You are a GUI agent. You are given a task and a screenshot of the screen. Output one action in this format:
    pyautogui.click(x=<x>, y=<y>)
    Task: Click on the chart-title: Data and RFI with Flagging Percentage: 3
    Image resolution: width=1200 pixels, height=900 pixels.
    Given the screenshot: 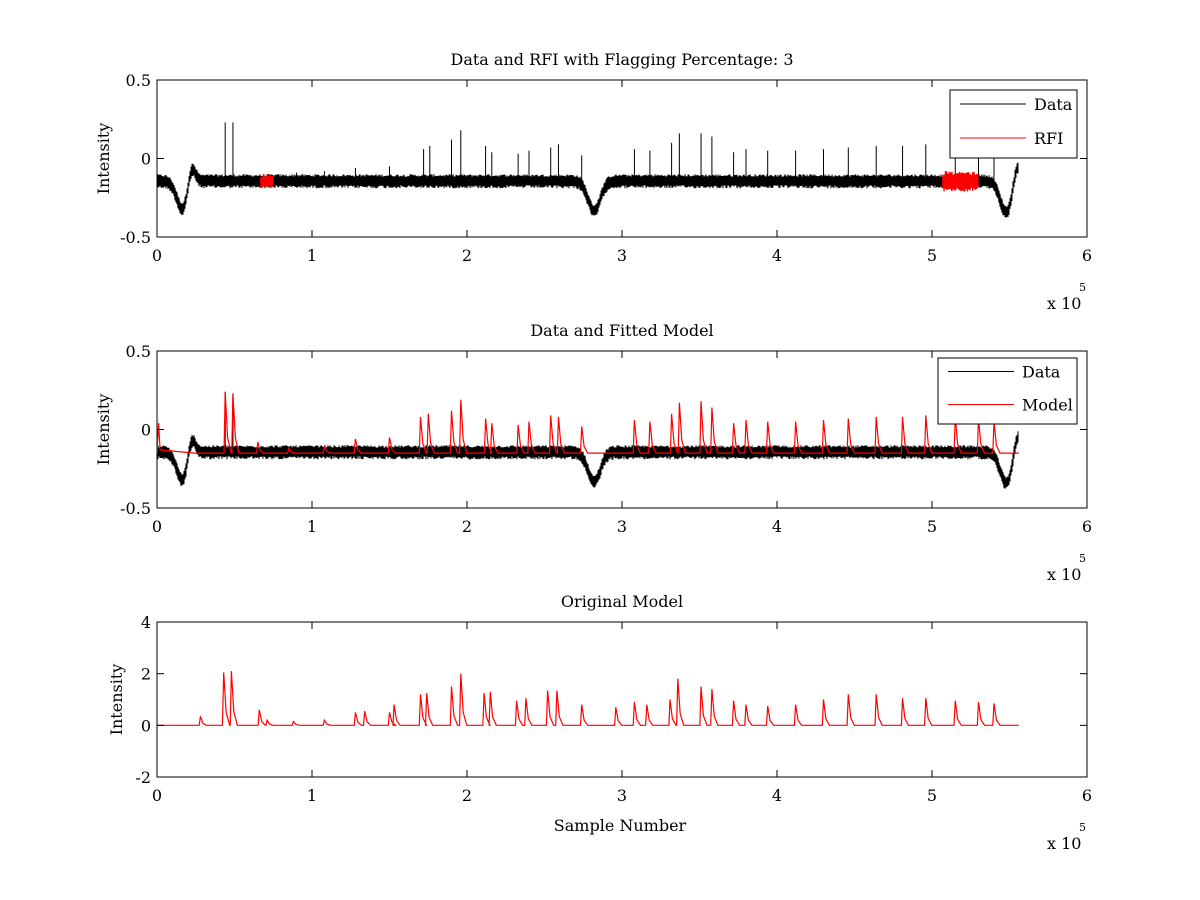 What is the action you would take?
    pyautogui.click(x=621, y=59)
    